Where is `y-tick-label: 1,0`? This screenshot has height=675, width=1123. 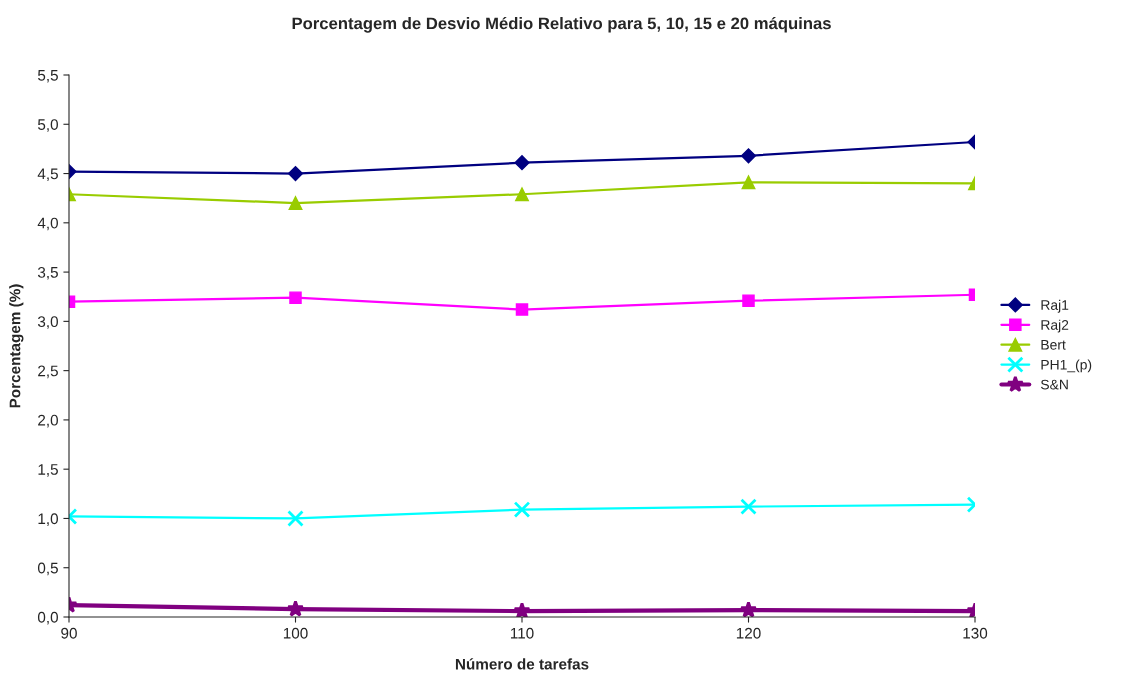
y-tick-label: 1,0 is located at coordinates (48, 519).